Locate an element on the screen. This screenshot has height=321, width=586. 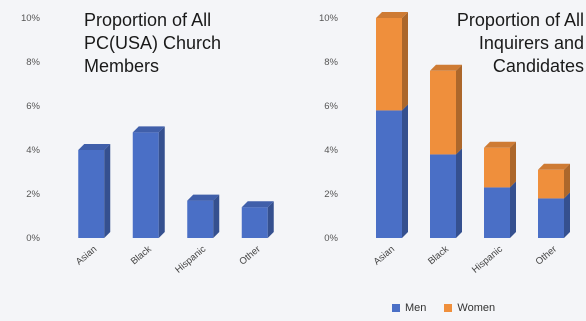
right-ytick-label: 0% is located at coordinates (331, 238).